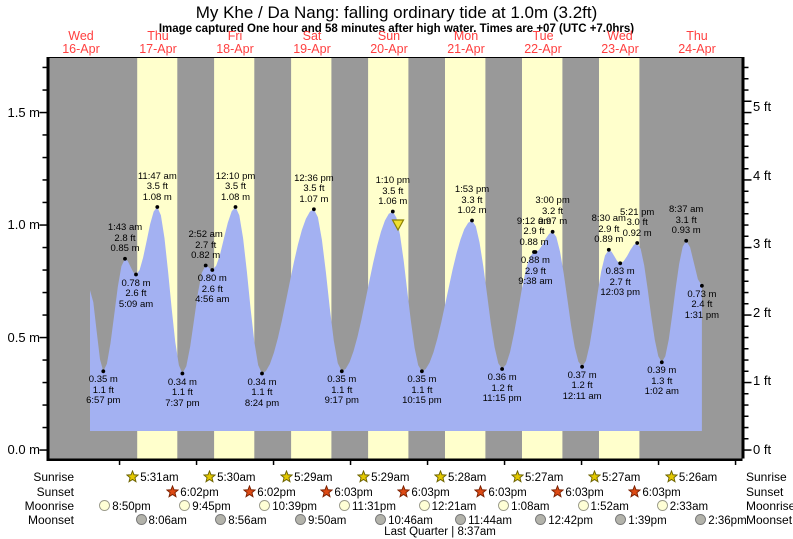  I want to click on moonset-time: 8:06am, so click(167, 521).